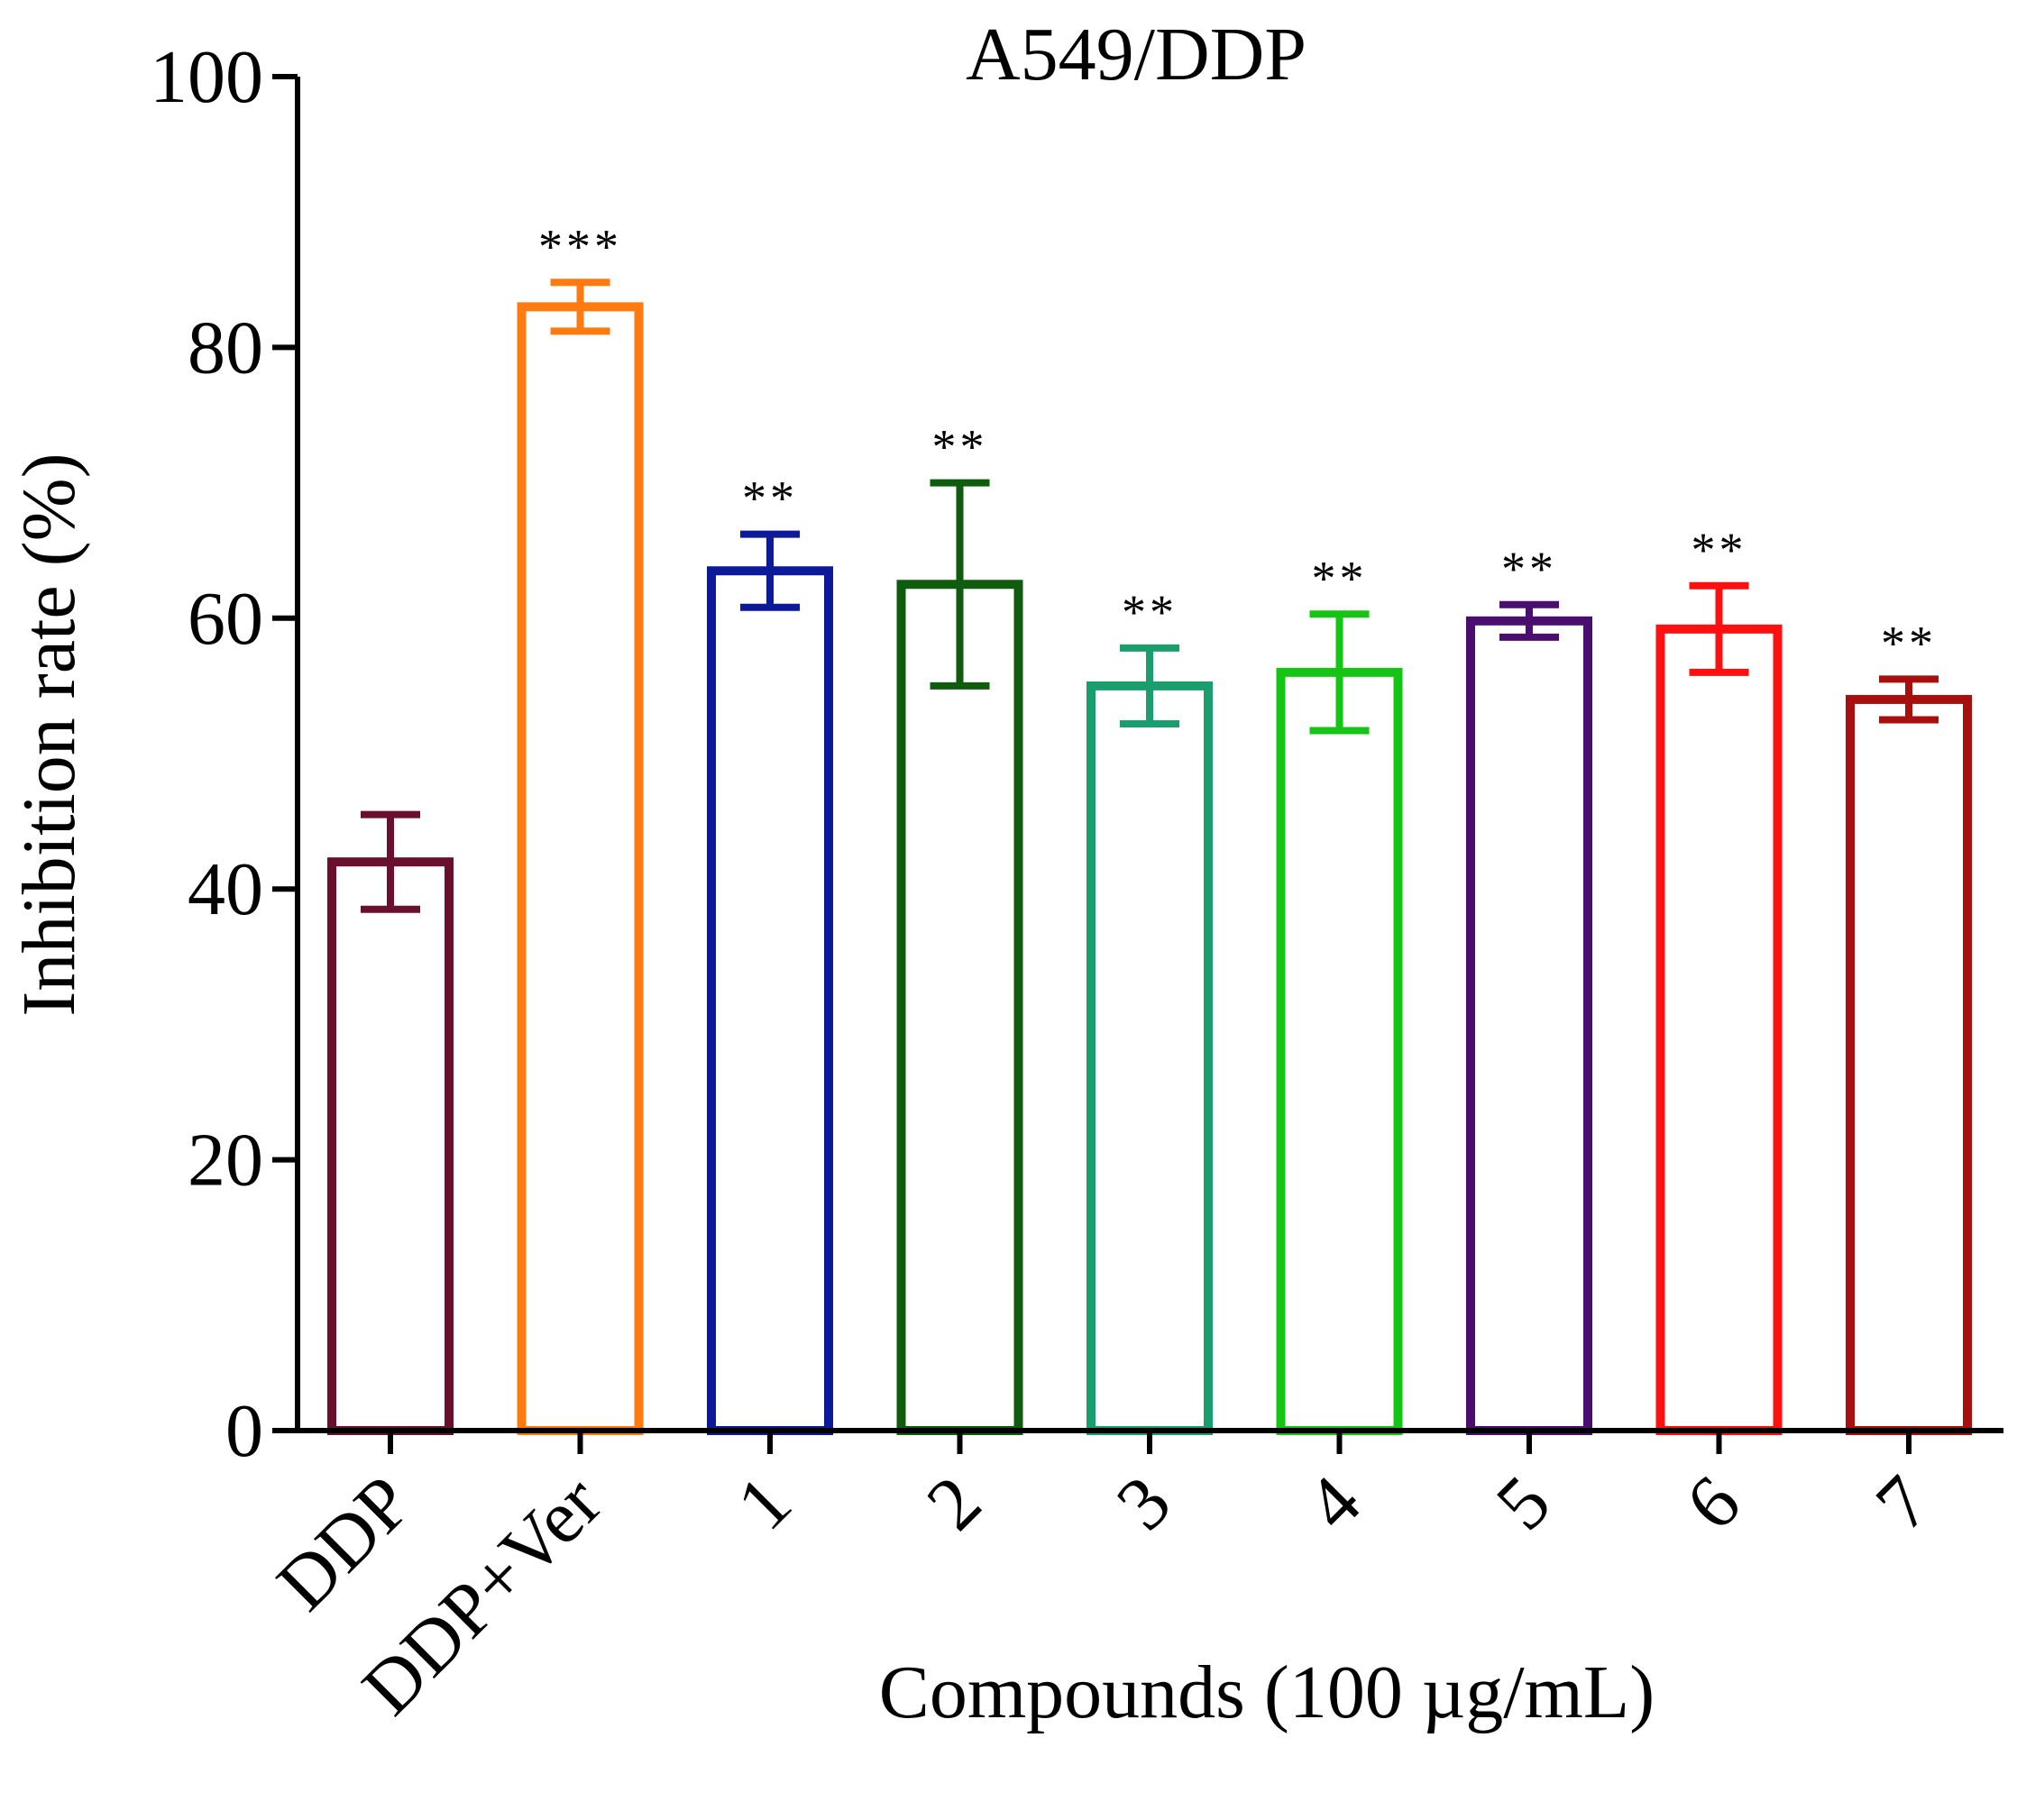  What do you see at coordinates (1909, 643) in the screenshot?
I see `significance-label-9: **` at bounding box center [1909, 643].